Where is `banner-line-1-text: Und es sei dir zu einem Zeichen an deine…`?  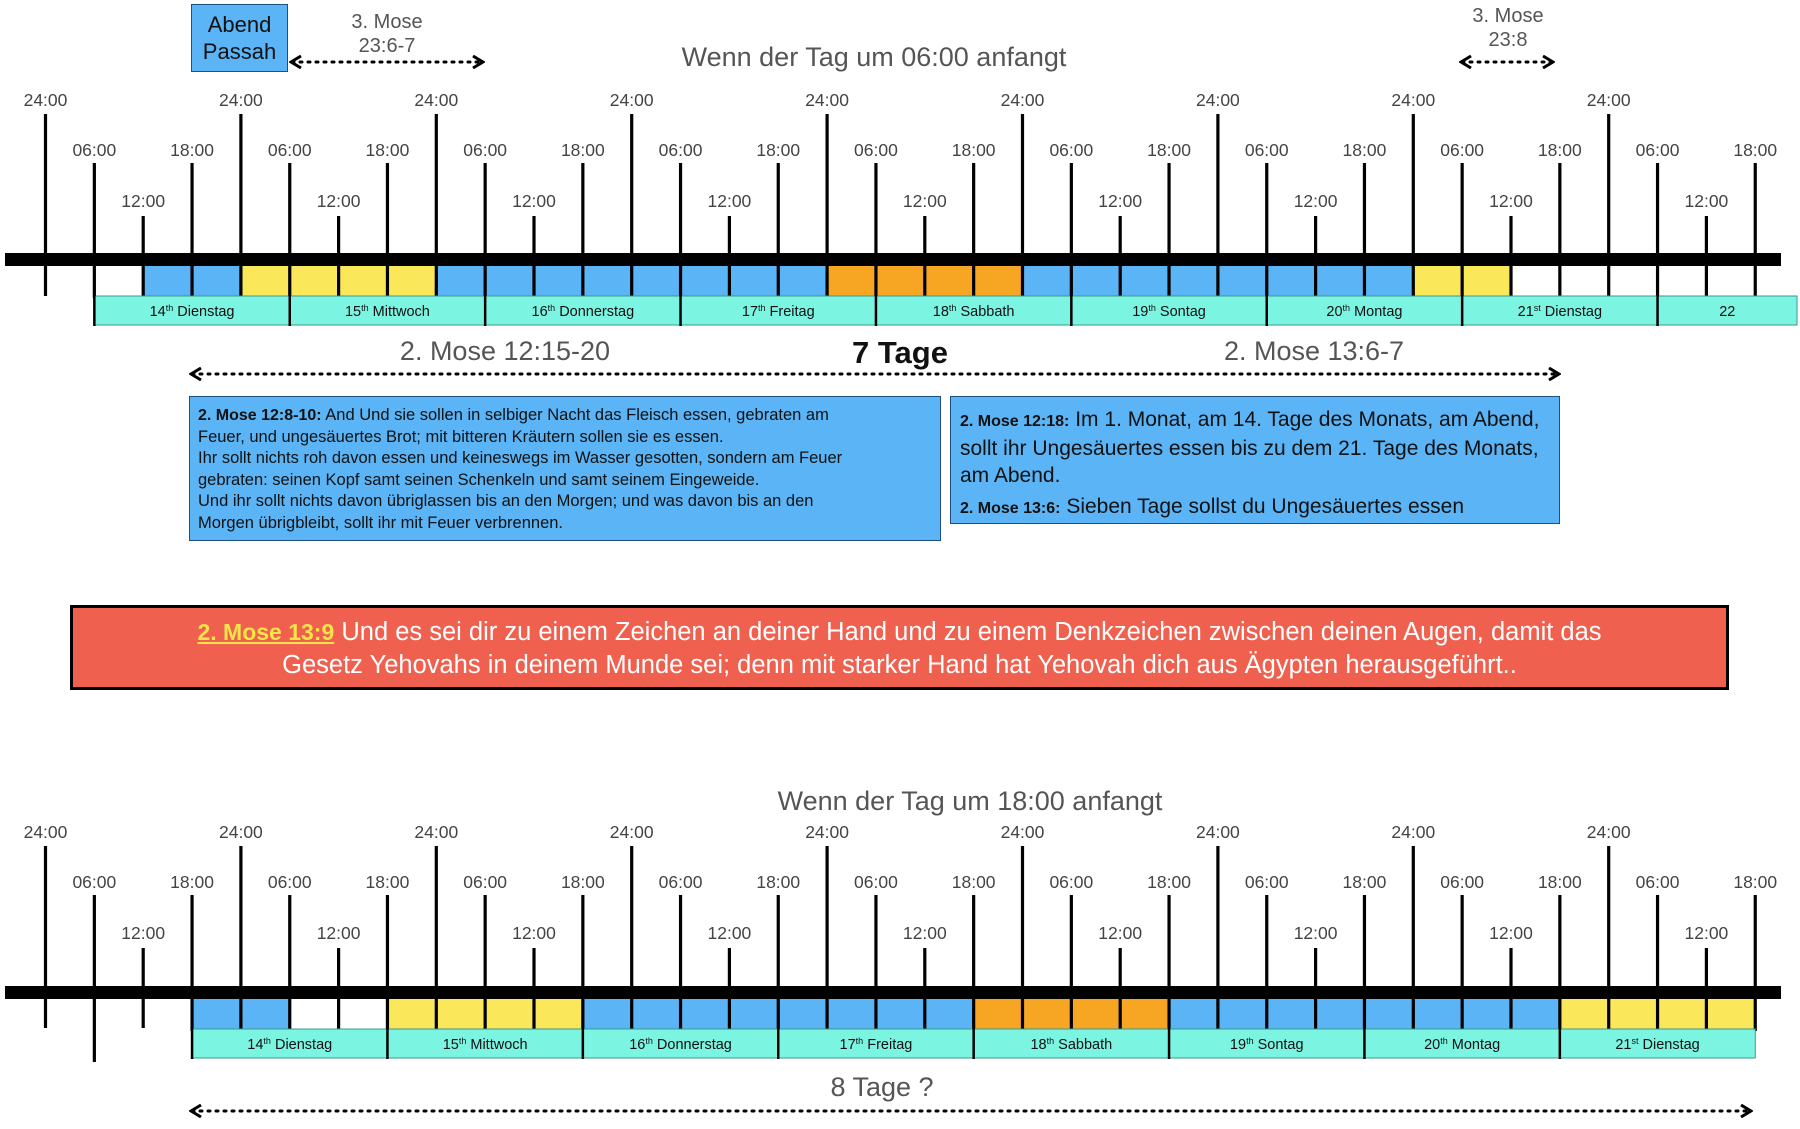
banner-line-1-text: Und es sei dir zu einem Zeichen an deine… is located at coordinates (968, 632).